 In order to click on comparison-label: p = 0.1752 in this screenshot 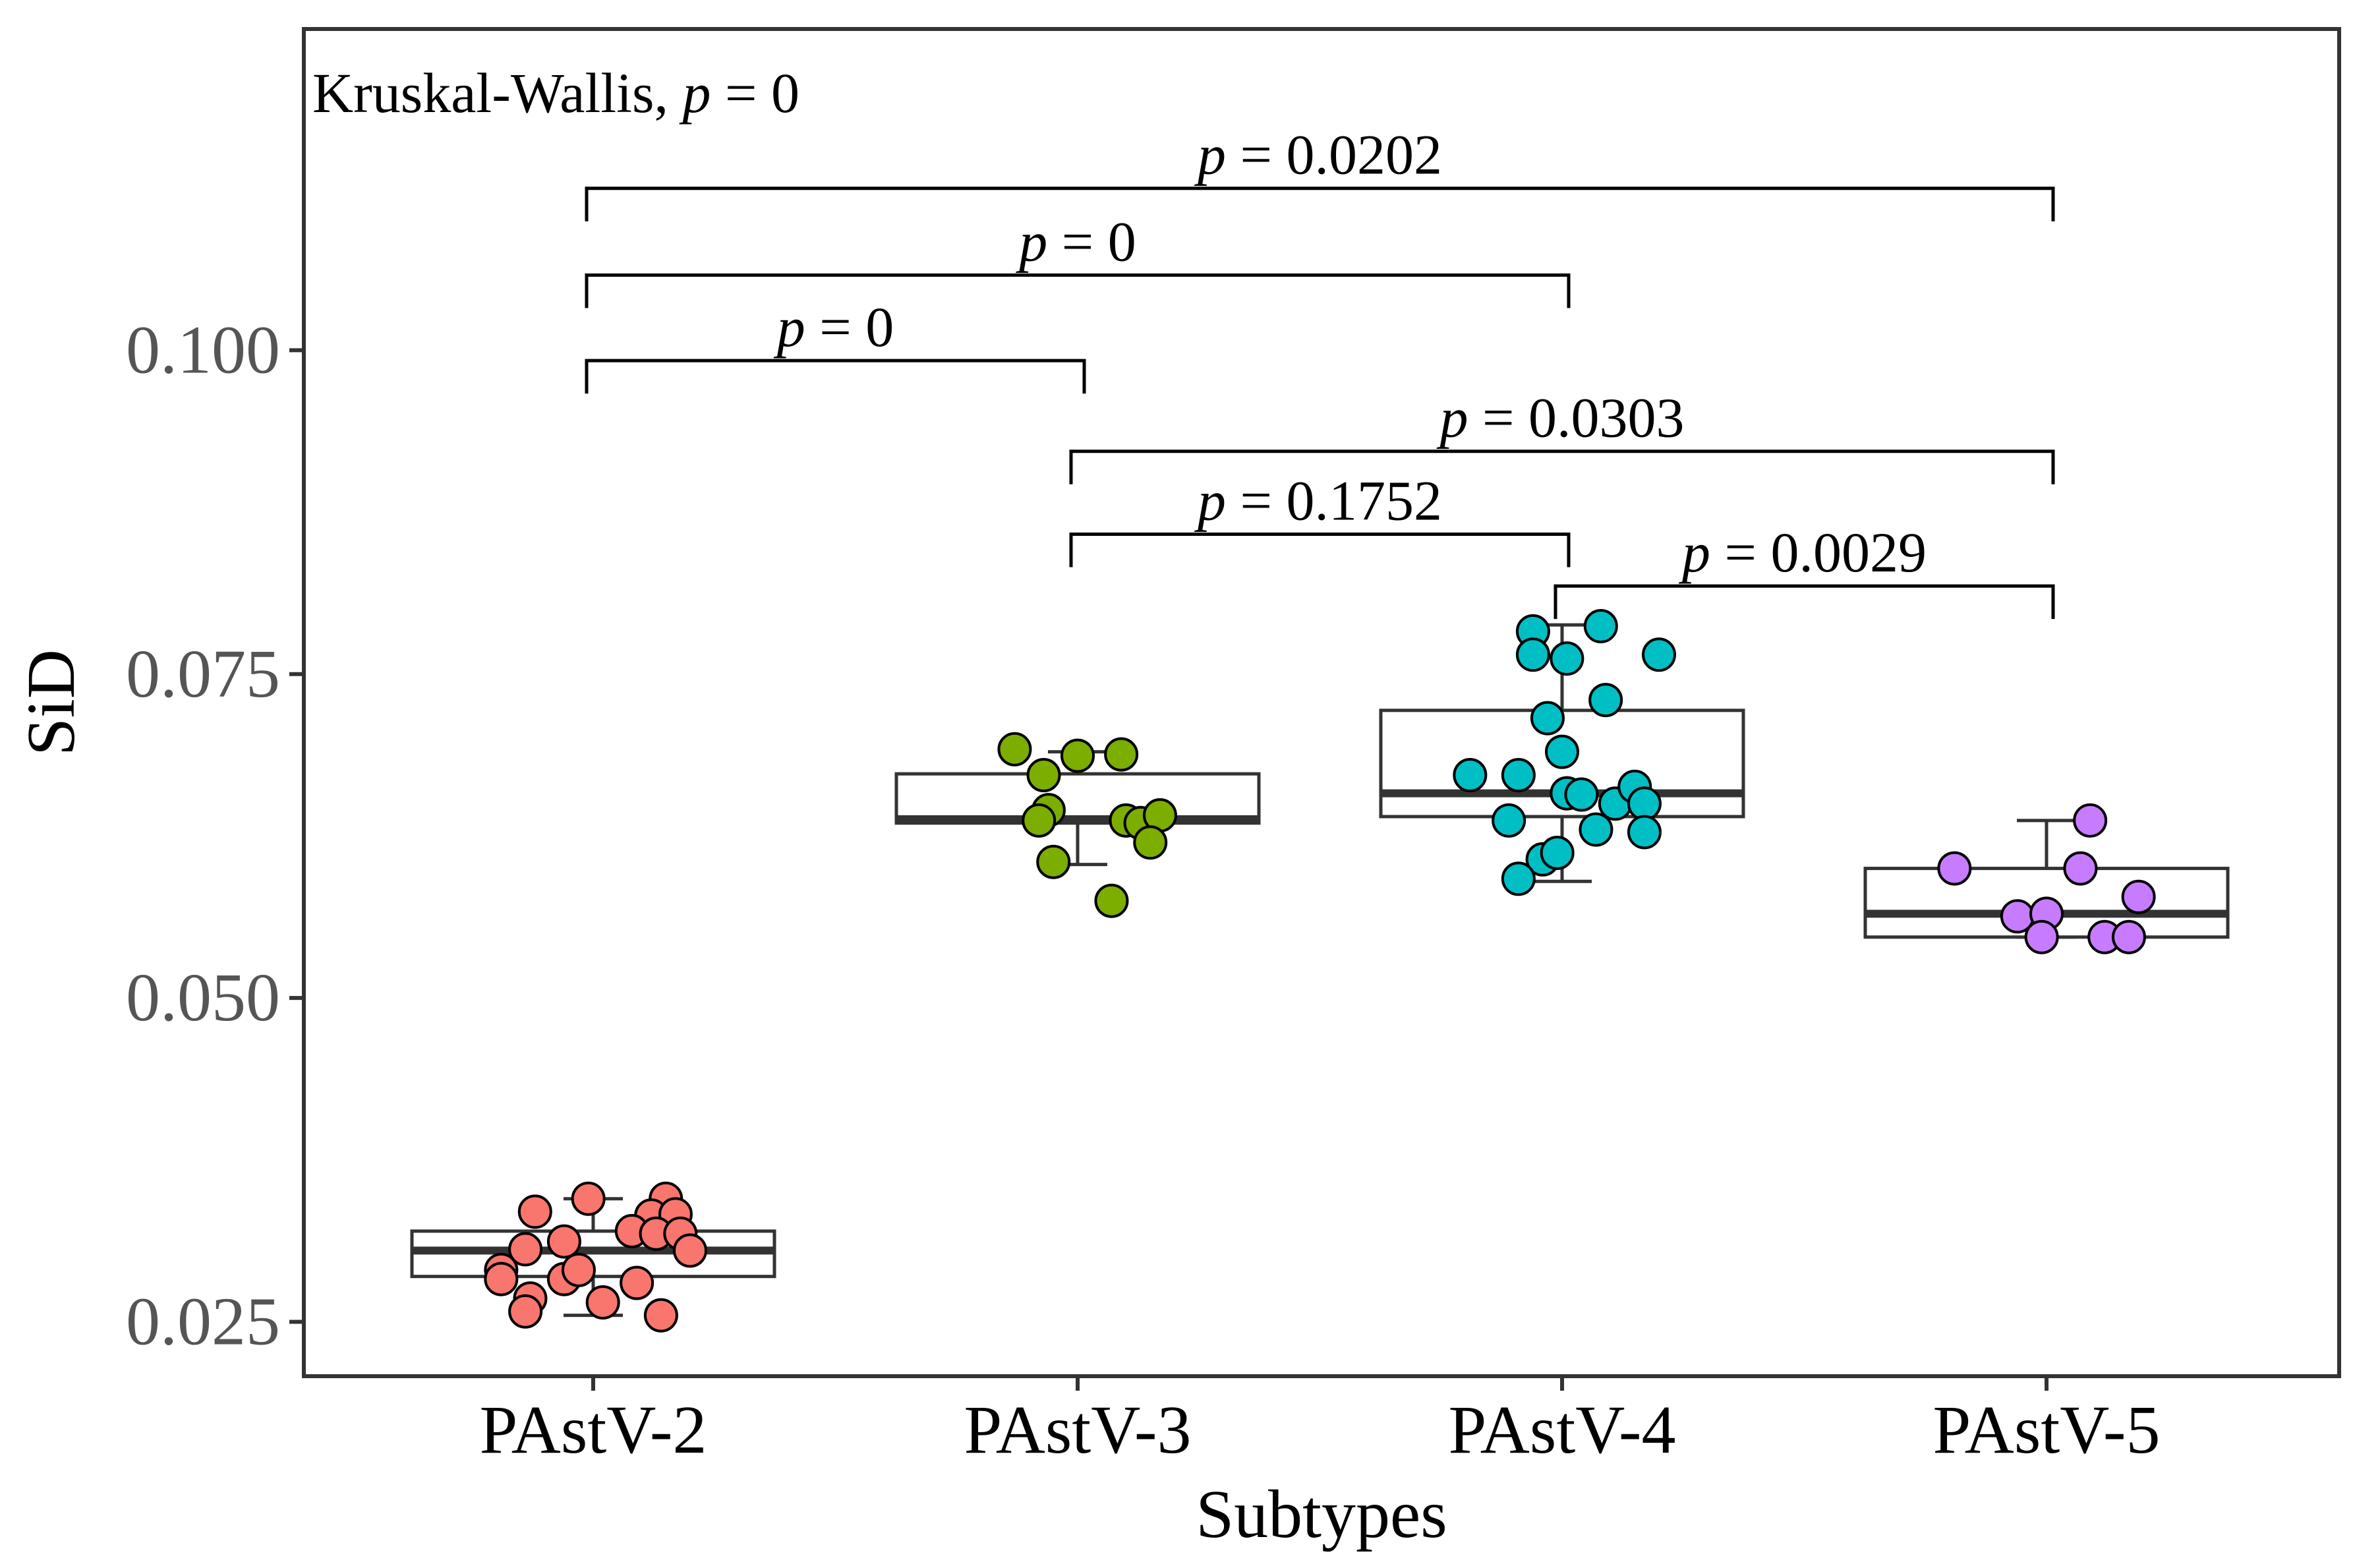, I will do `click(1318, 501)`.